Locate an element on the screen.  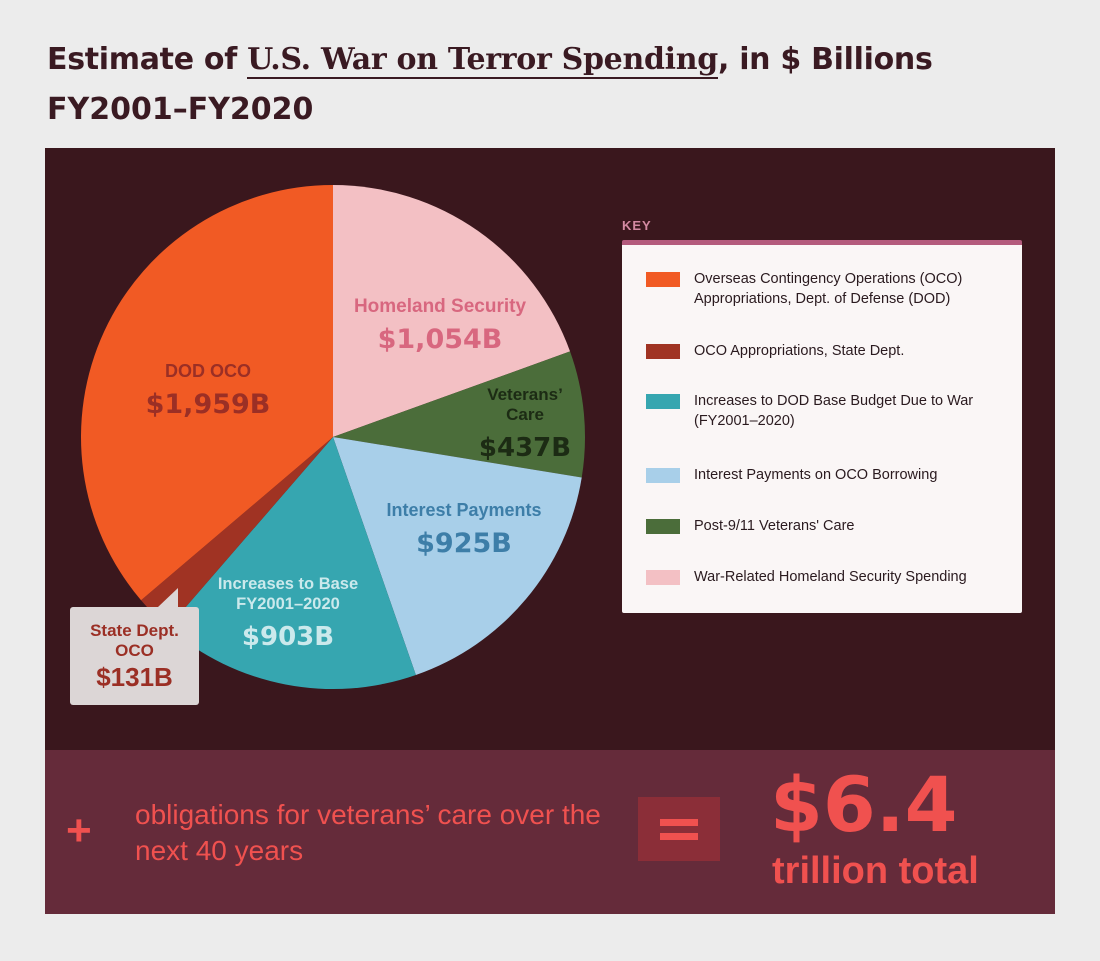
slice-value-1: $437B is located at coordinates (525, 448).